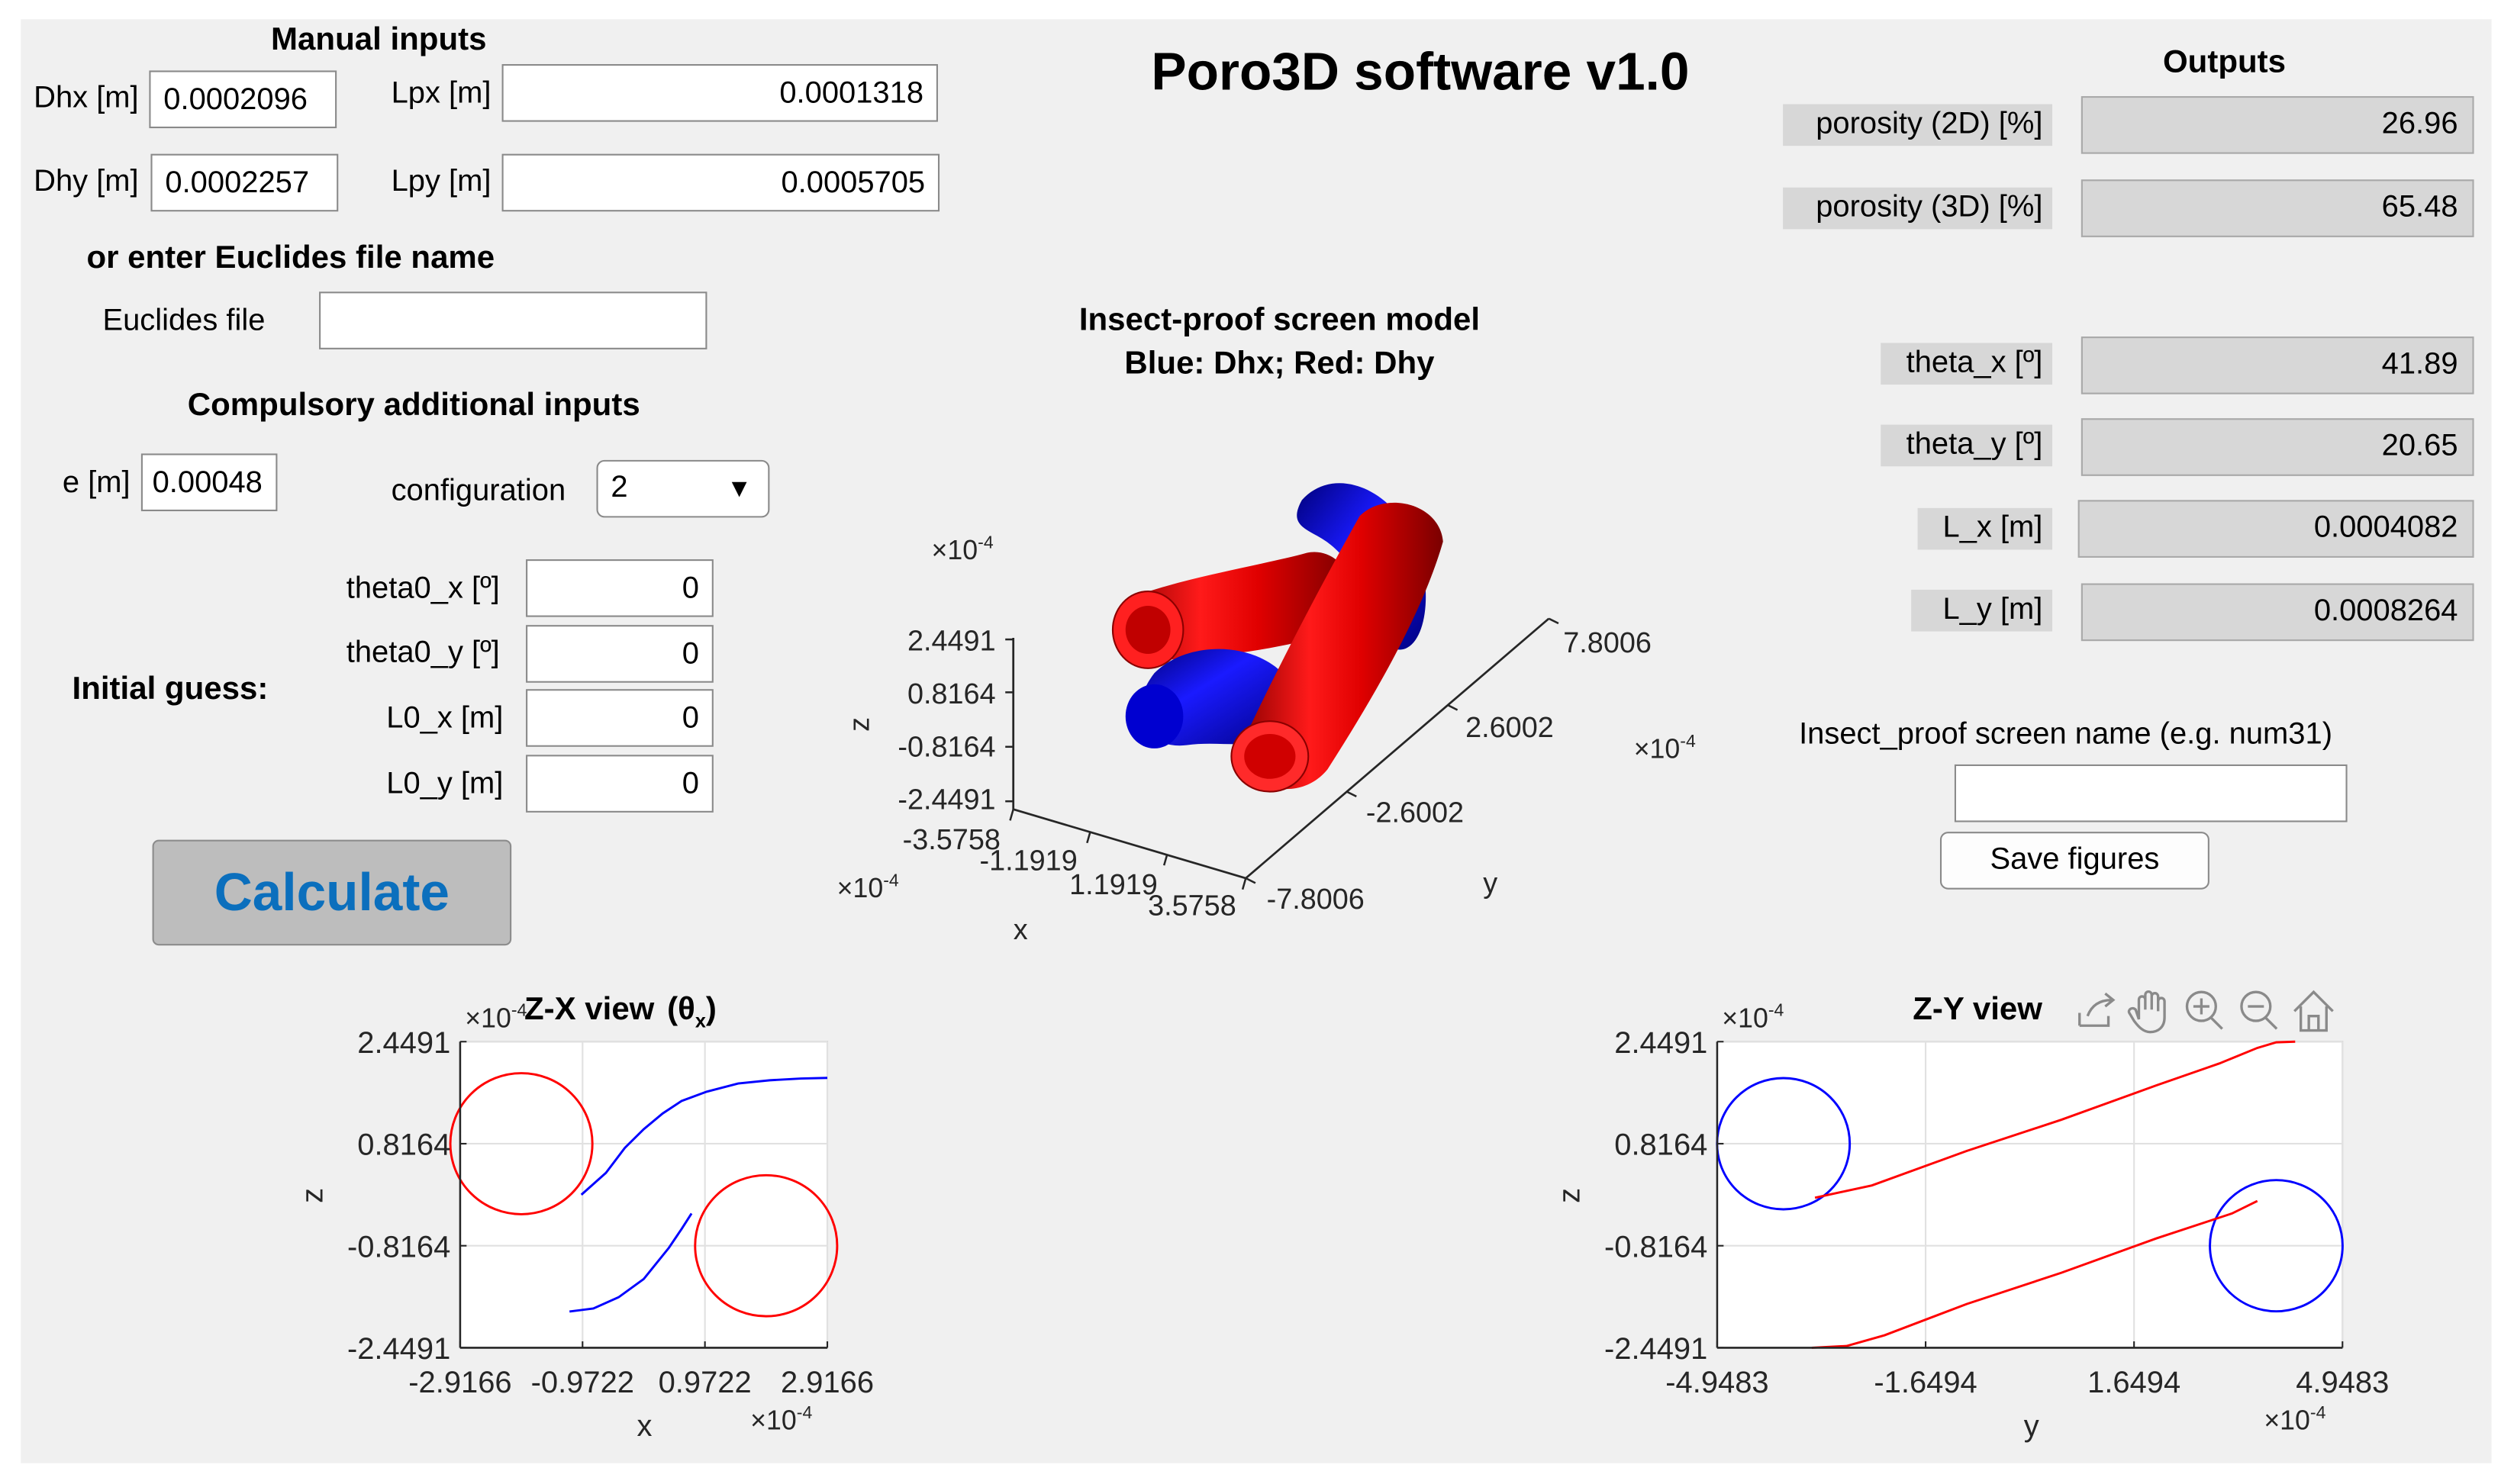  What do you see at coordinates (1660, 1145) in the screenshot?
I see `zy-ytick-label-1: 0.8164` at bounding box center [1660, 1145].